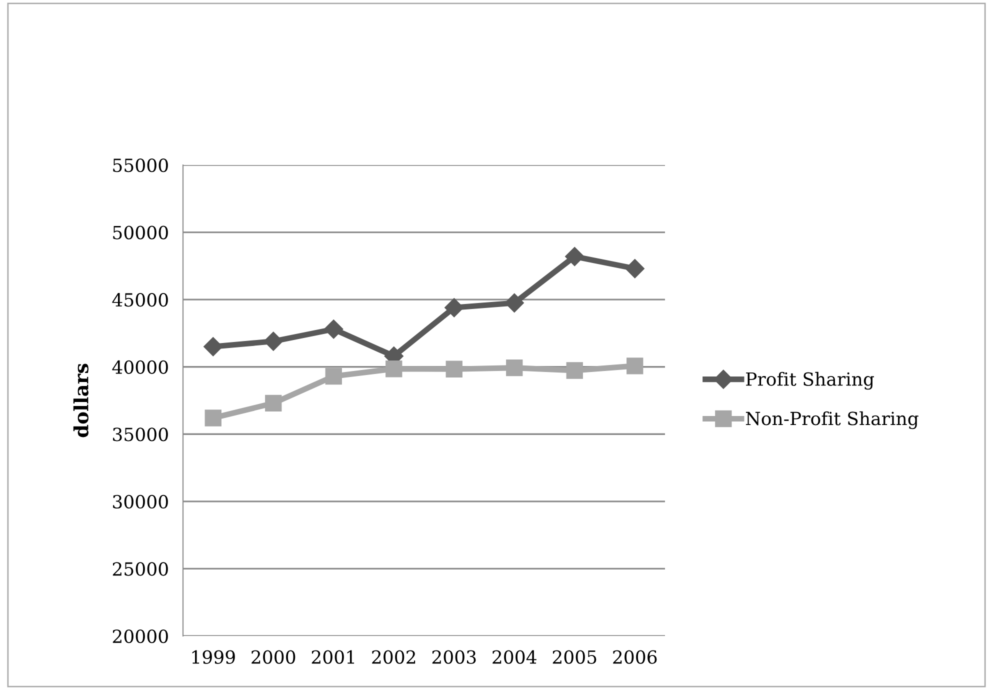 This screenshot has height=690, width=992. What do you see at coordinates (832, 420) in the screenshot?
I see `legend-label: Non-Profit Sharing` at bounding box center [832, 420].